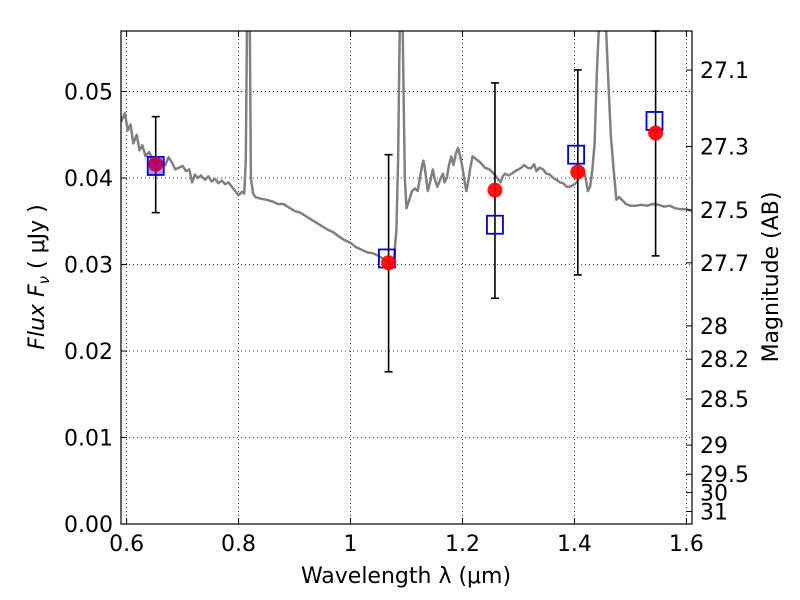  What do you see at coordinates (88, 352) in the screenshot?
I see `y-tick-label: 0.02` at bounding box center [88, 352].